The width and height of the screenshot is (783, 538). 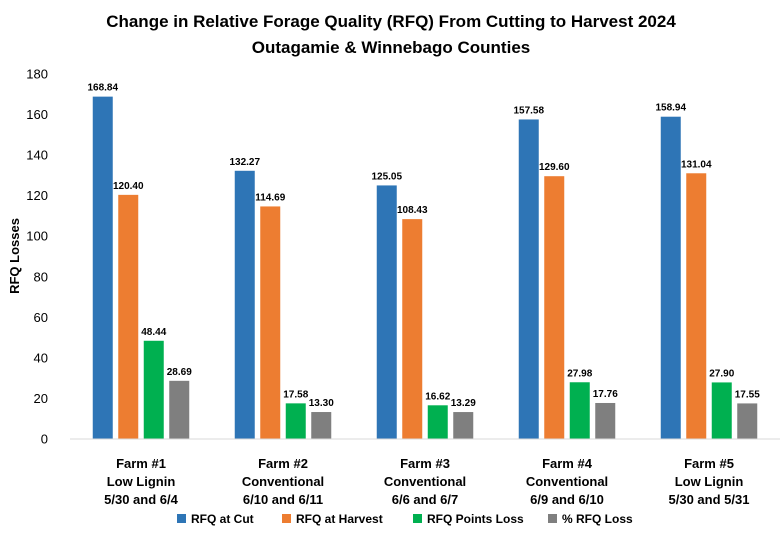 I want to click on data-label: 17.55, so click(x=747, y=394).